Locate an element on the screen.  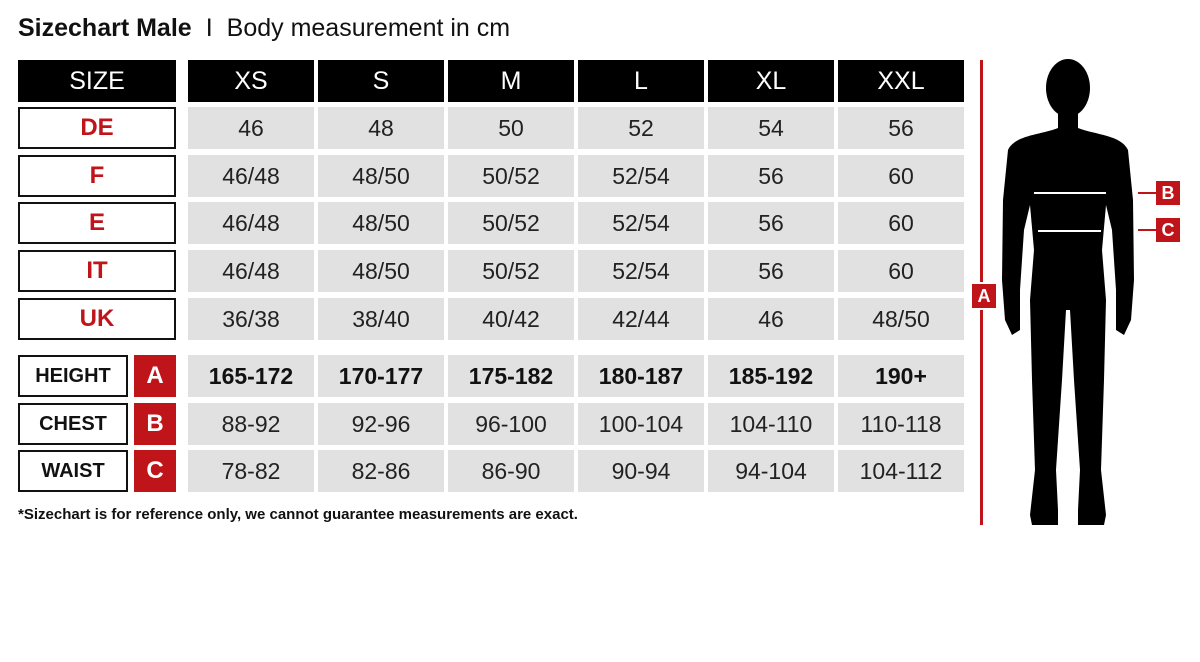
title-separator: I is located at coordinates (209, 28).